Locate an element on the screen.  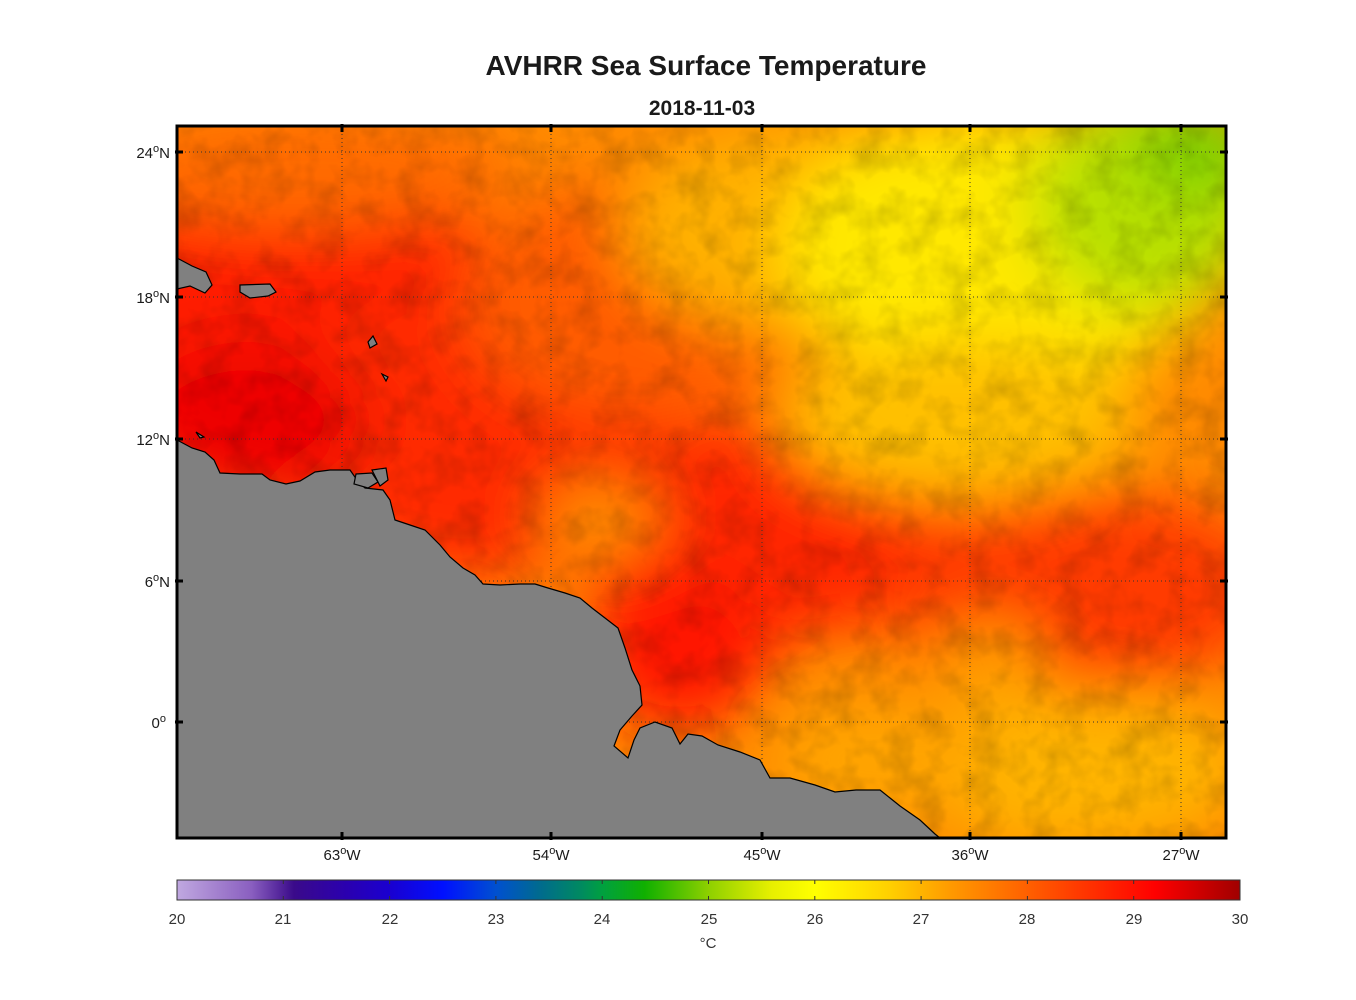
lat-tick-label: 6oN is located at coordinates (157, 581).